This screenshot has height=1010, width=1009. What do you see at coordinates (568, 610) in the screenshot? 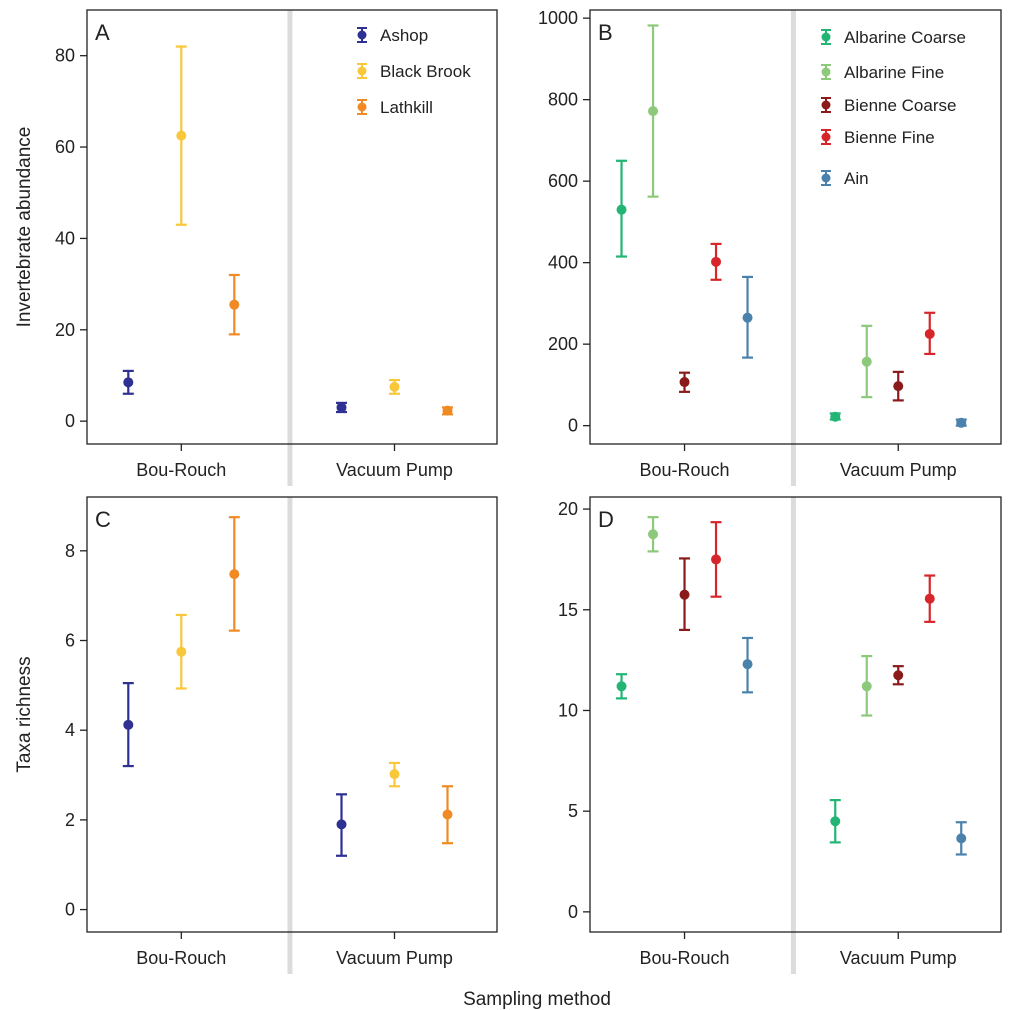
I see `y-tick-label: 15` at bounding box center [568, 610].